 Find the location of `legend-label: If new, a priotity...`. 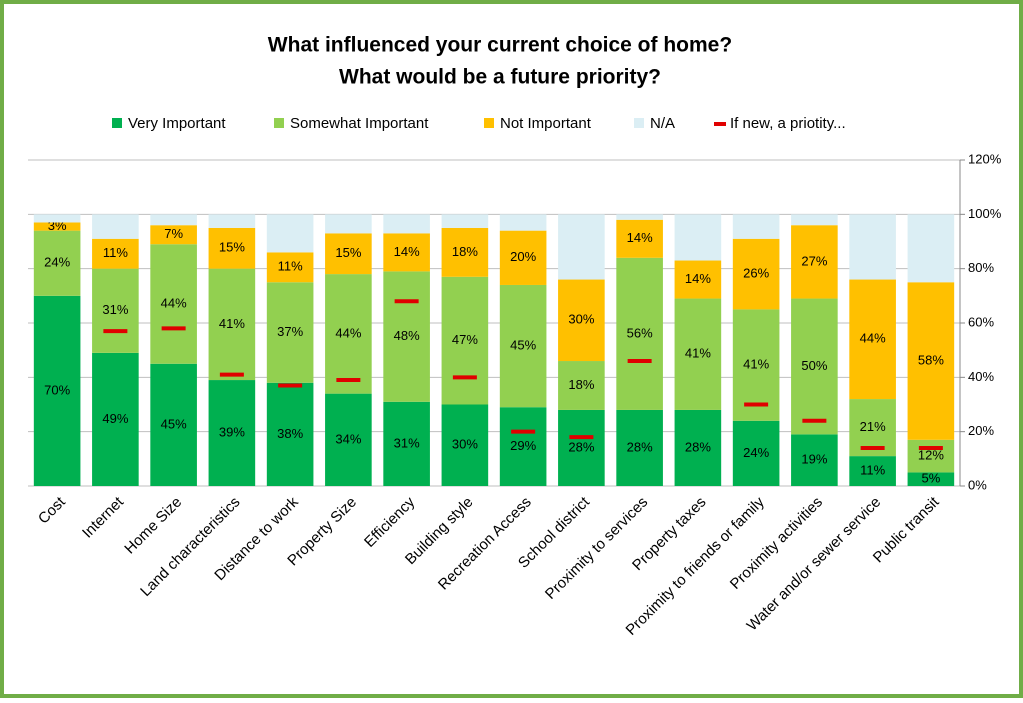

legend-label: If new, a priotity... is located at coordinates (788, 123).